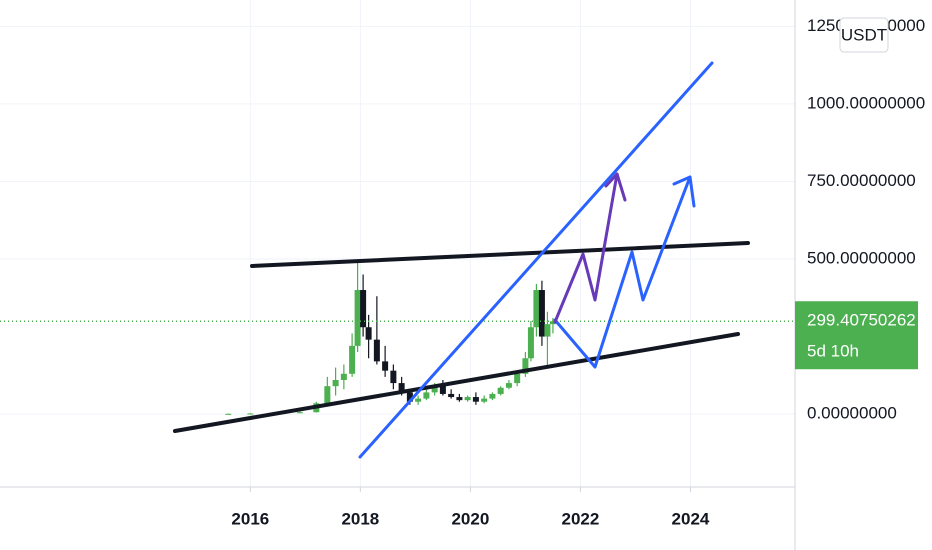 This screenshot has height=550, width=932. I want to click on resistance-line, so click(500, 254).